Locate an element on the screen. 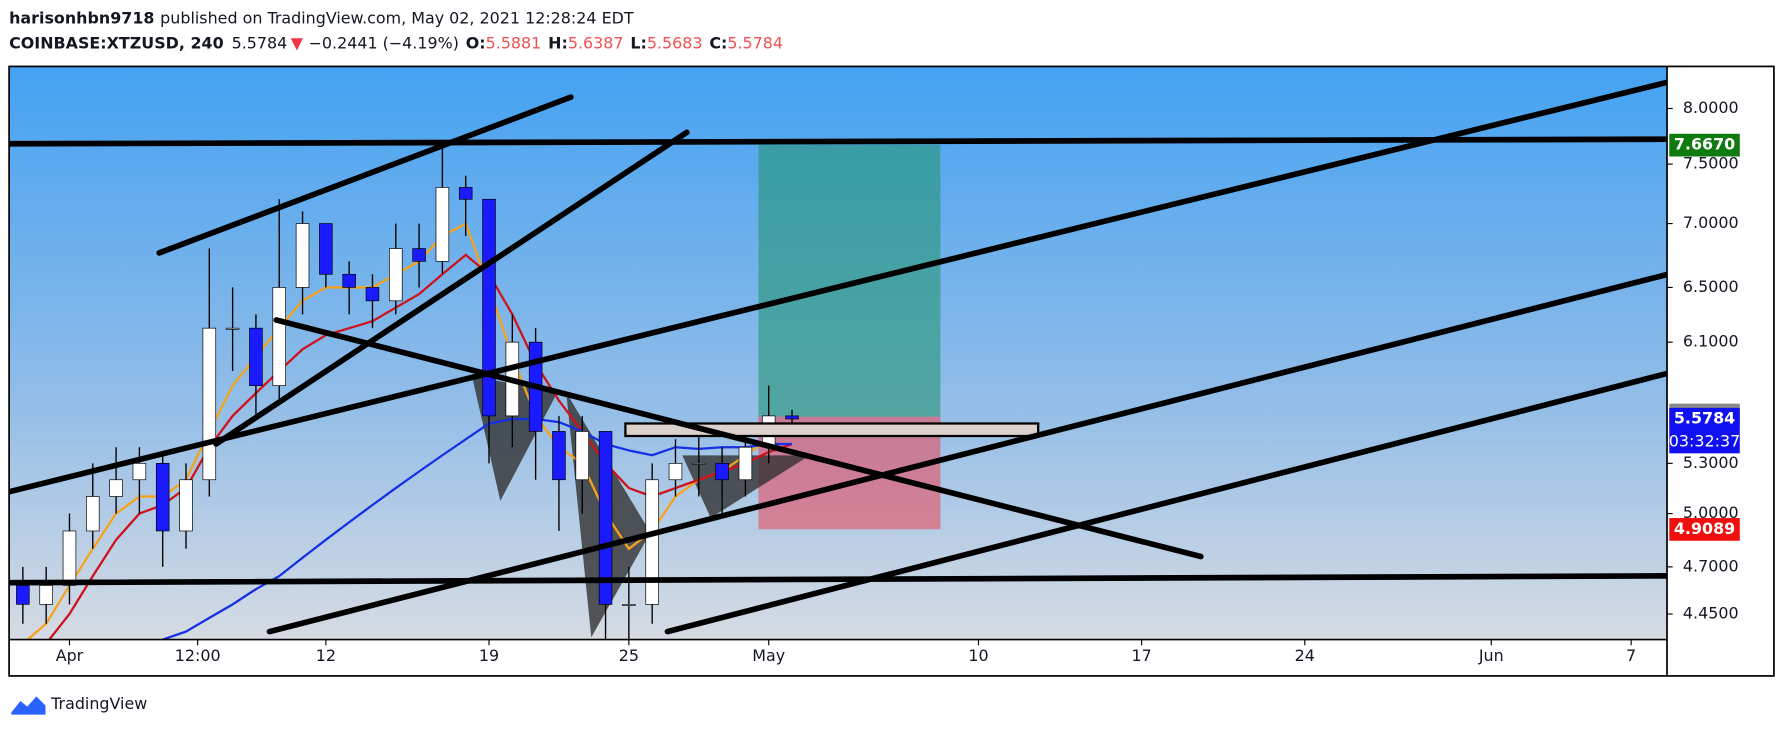 Image resolution: width=1783 pixels, height=731 pixels. x-tick-label: May is located at coordinates (768, 655).